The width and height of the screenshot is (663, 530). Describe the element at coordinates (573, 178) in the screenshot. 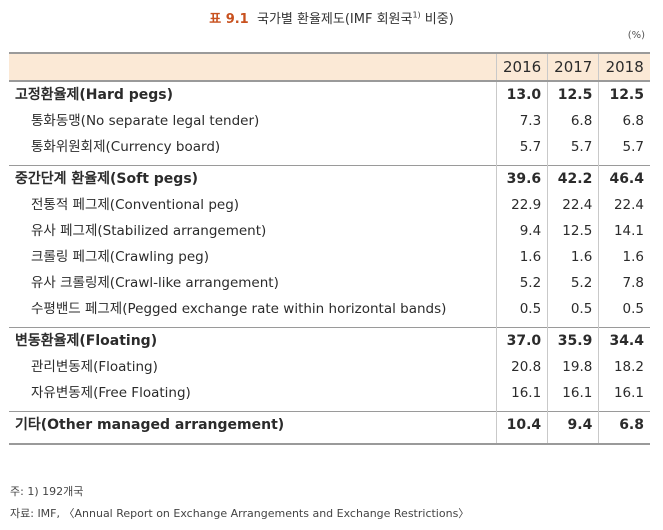

I see `value-cell-2017: 42.2` at that location.